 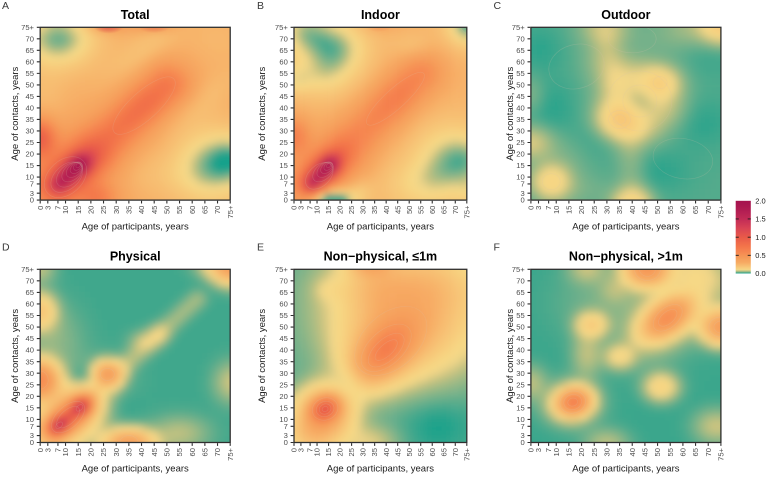 What do you see at coordinates (498, 6) in the screenshot?
I see `svg-text: C` at bounding box center [498, 6].